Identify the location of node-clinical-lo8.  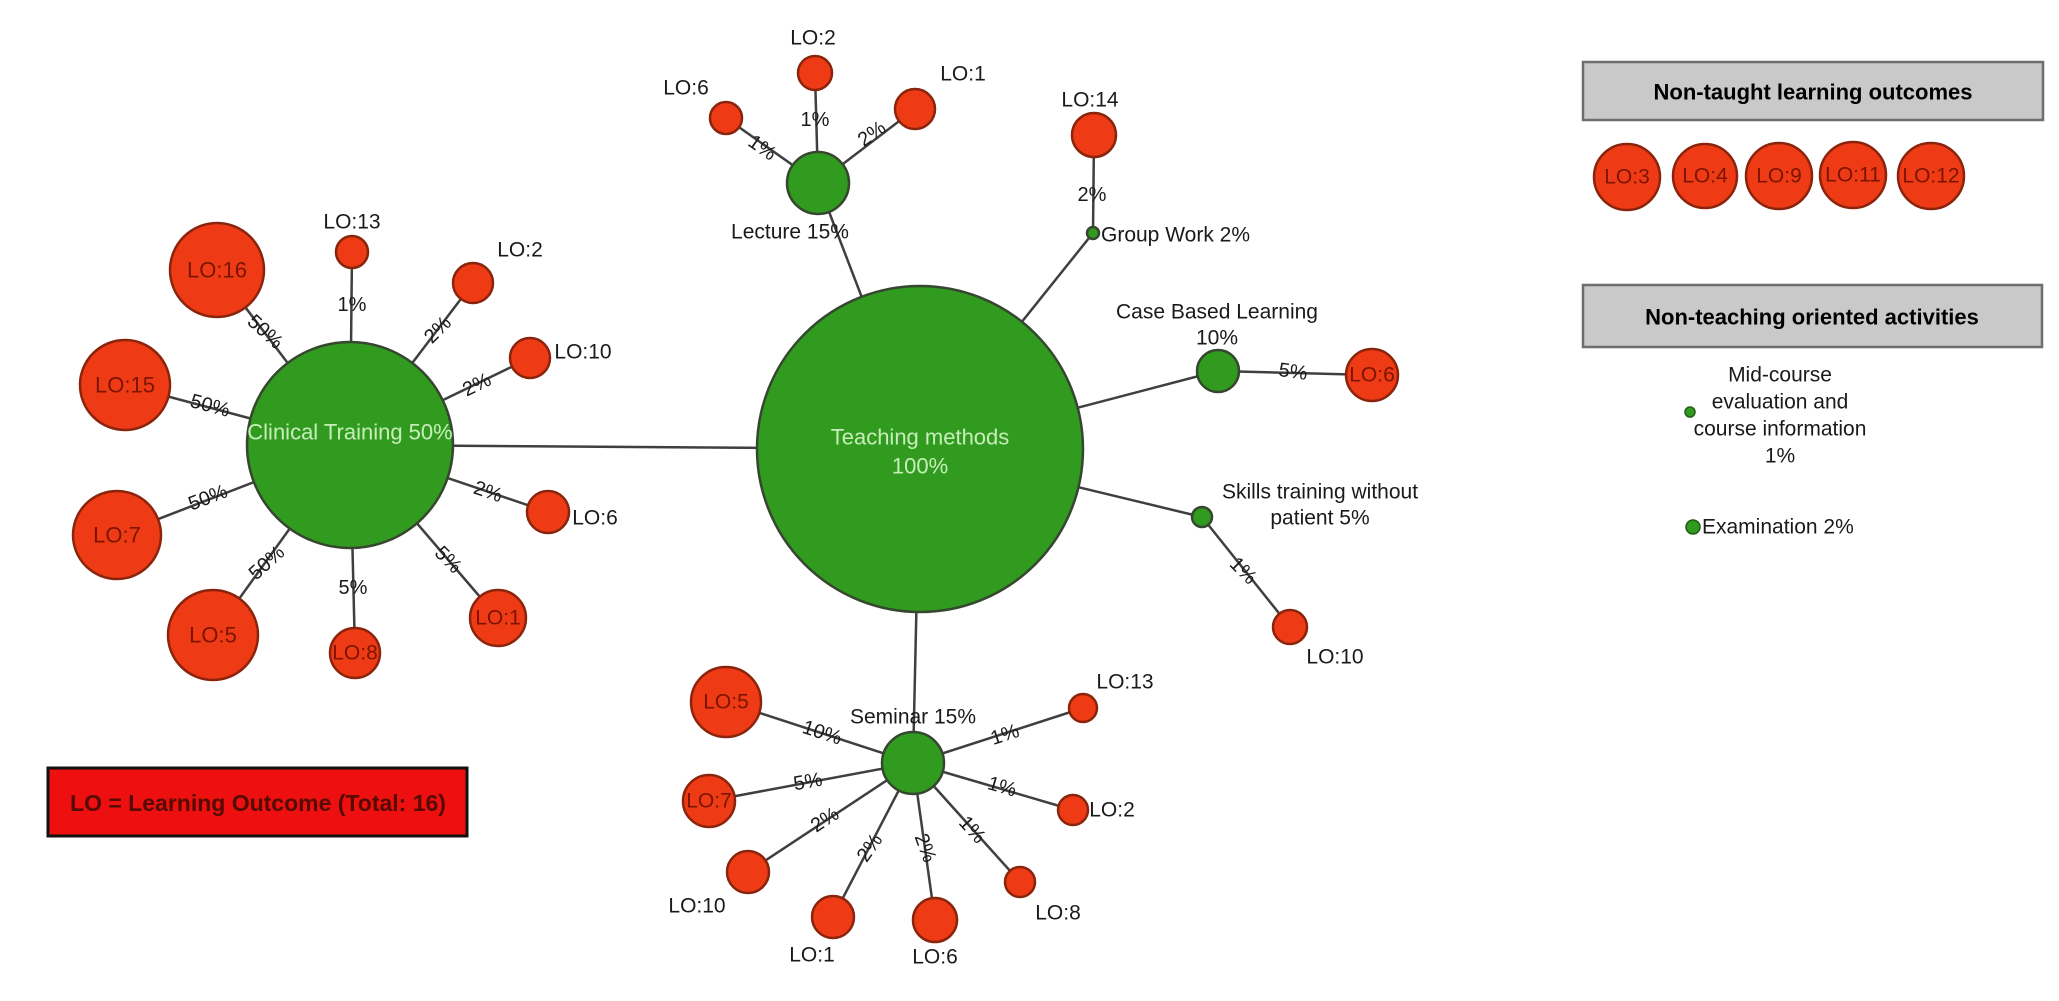
(355, 653).